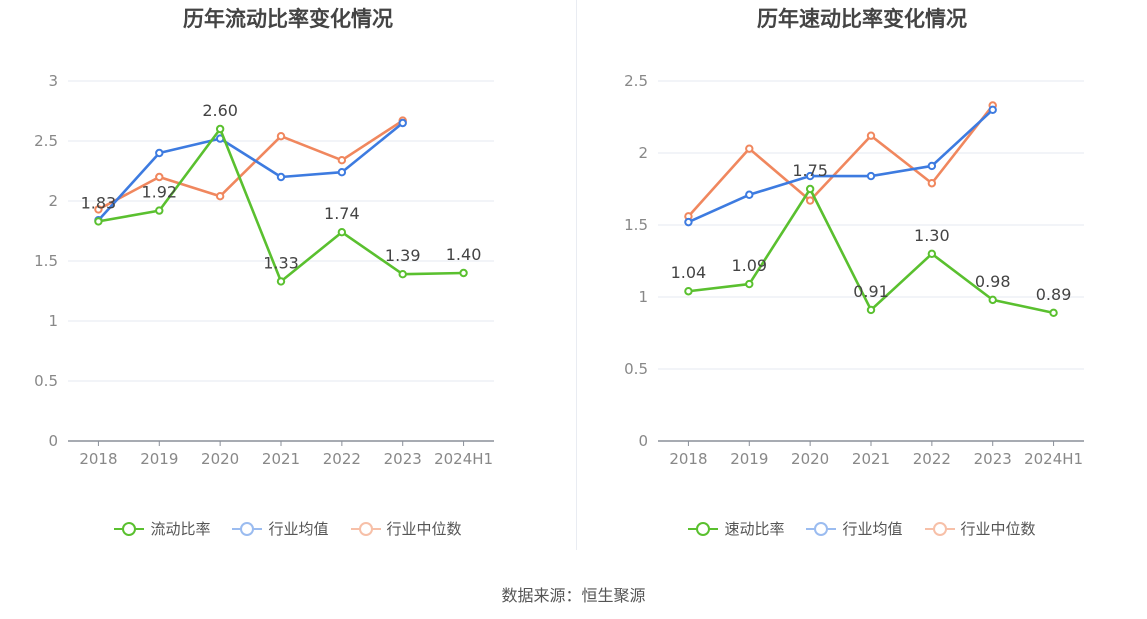  I want to click on data-label: 1.83, so click(99, 202).